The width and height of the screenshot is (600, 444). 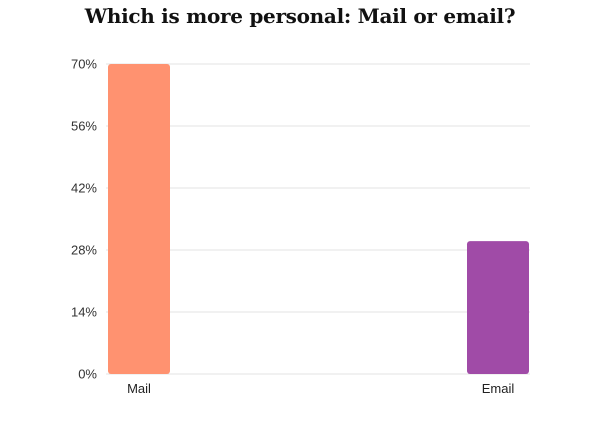 What do you see at coordinates (84, 219) in the screenshot?
I see `y-axis: 0% 14% 28% 42% 56% 70%` at bounding box center [84, 219].